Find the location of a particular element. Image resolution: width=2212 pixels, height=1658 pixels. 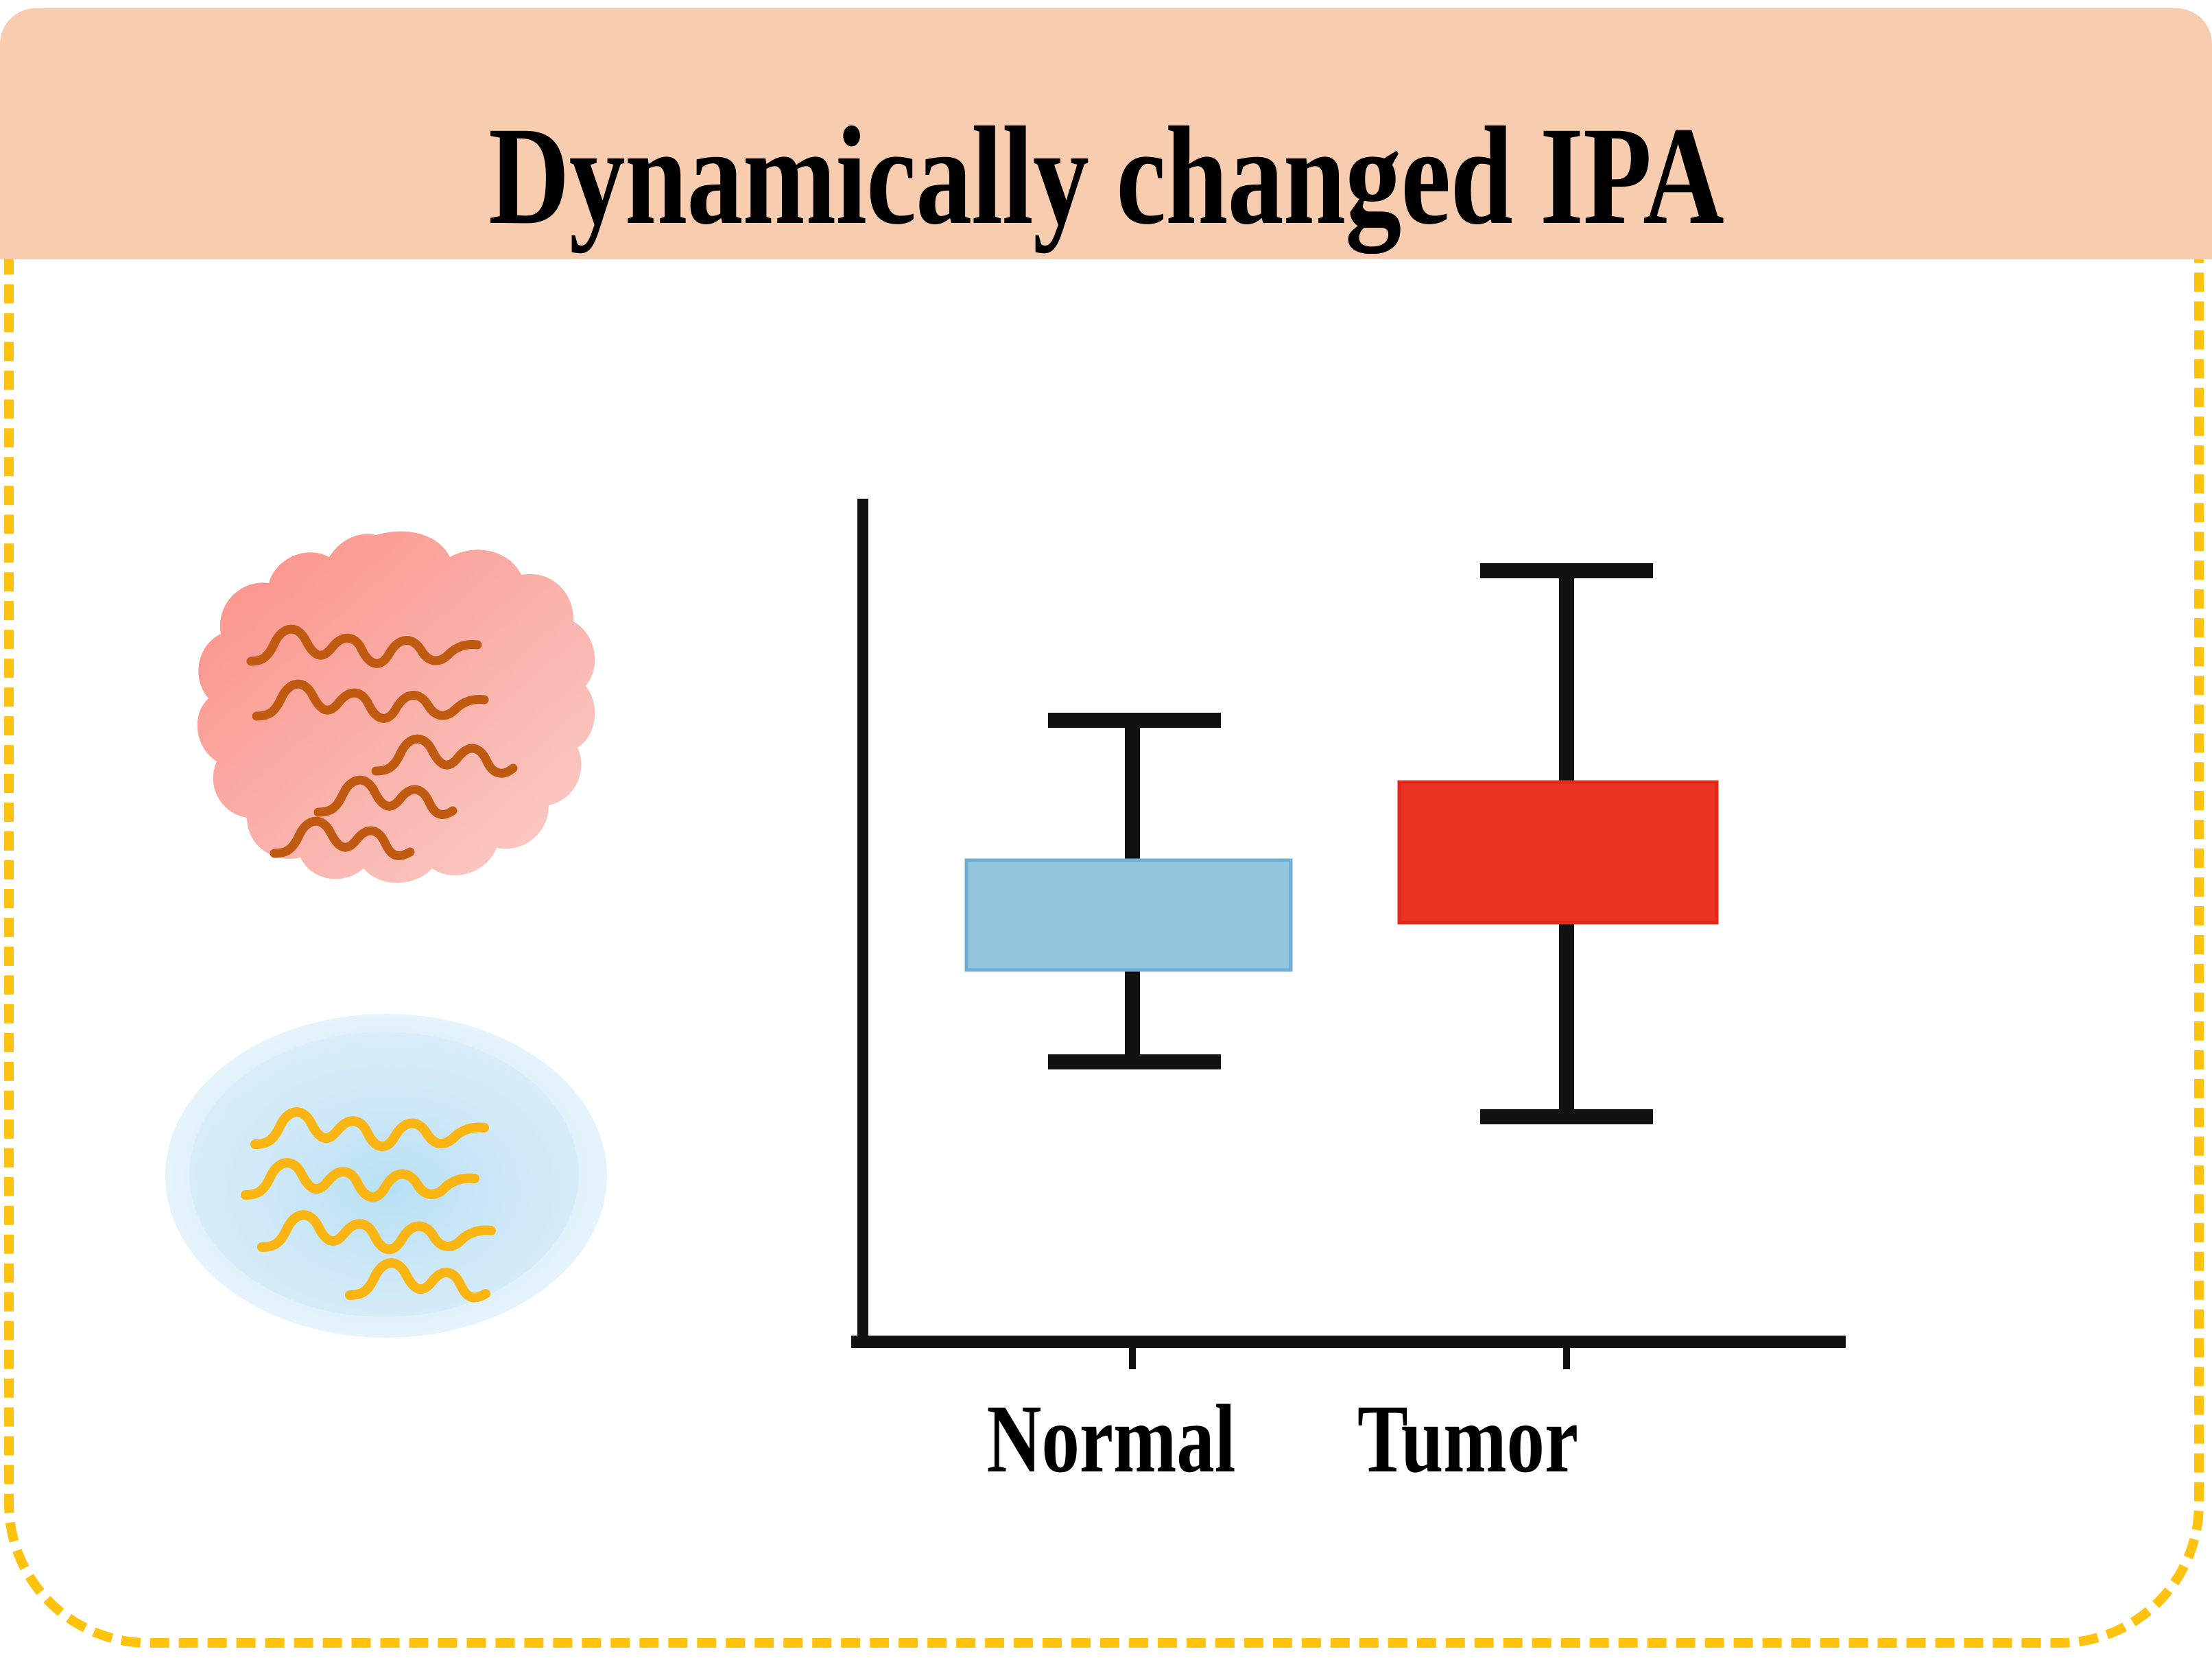

tumor-squiggles is located at coordinates (382, 742).